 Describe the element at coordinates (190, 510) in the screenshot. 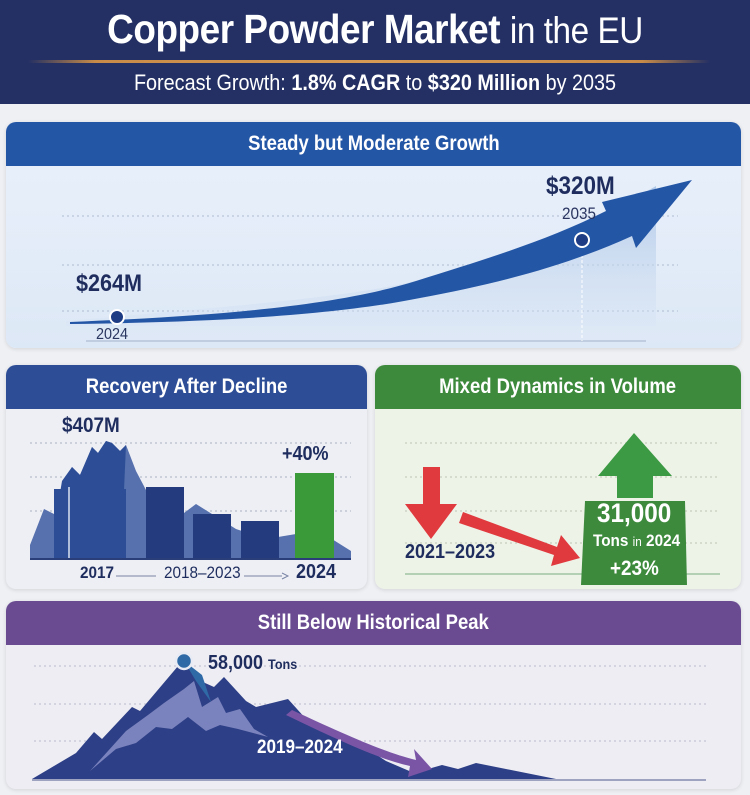

I see `recovery-bar-chart` at that location.